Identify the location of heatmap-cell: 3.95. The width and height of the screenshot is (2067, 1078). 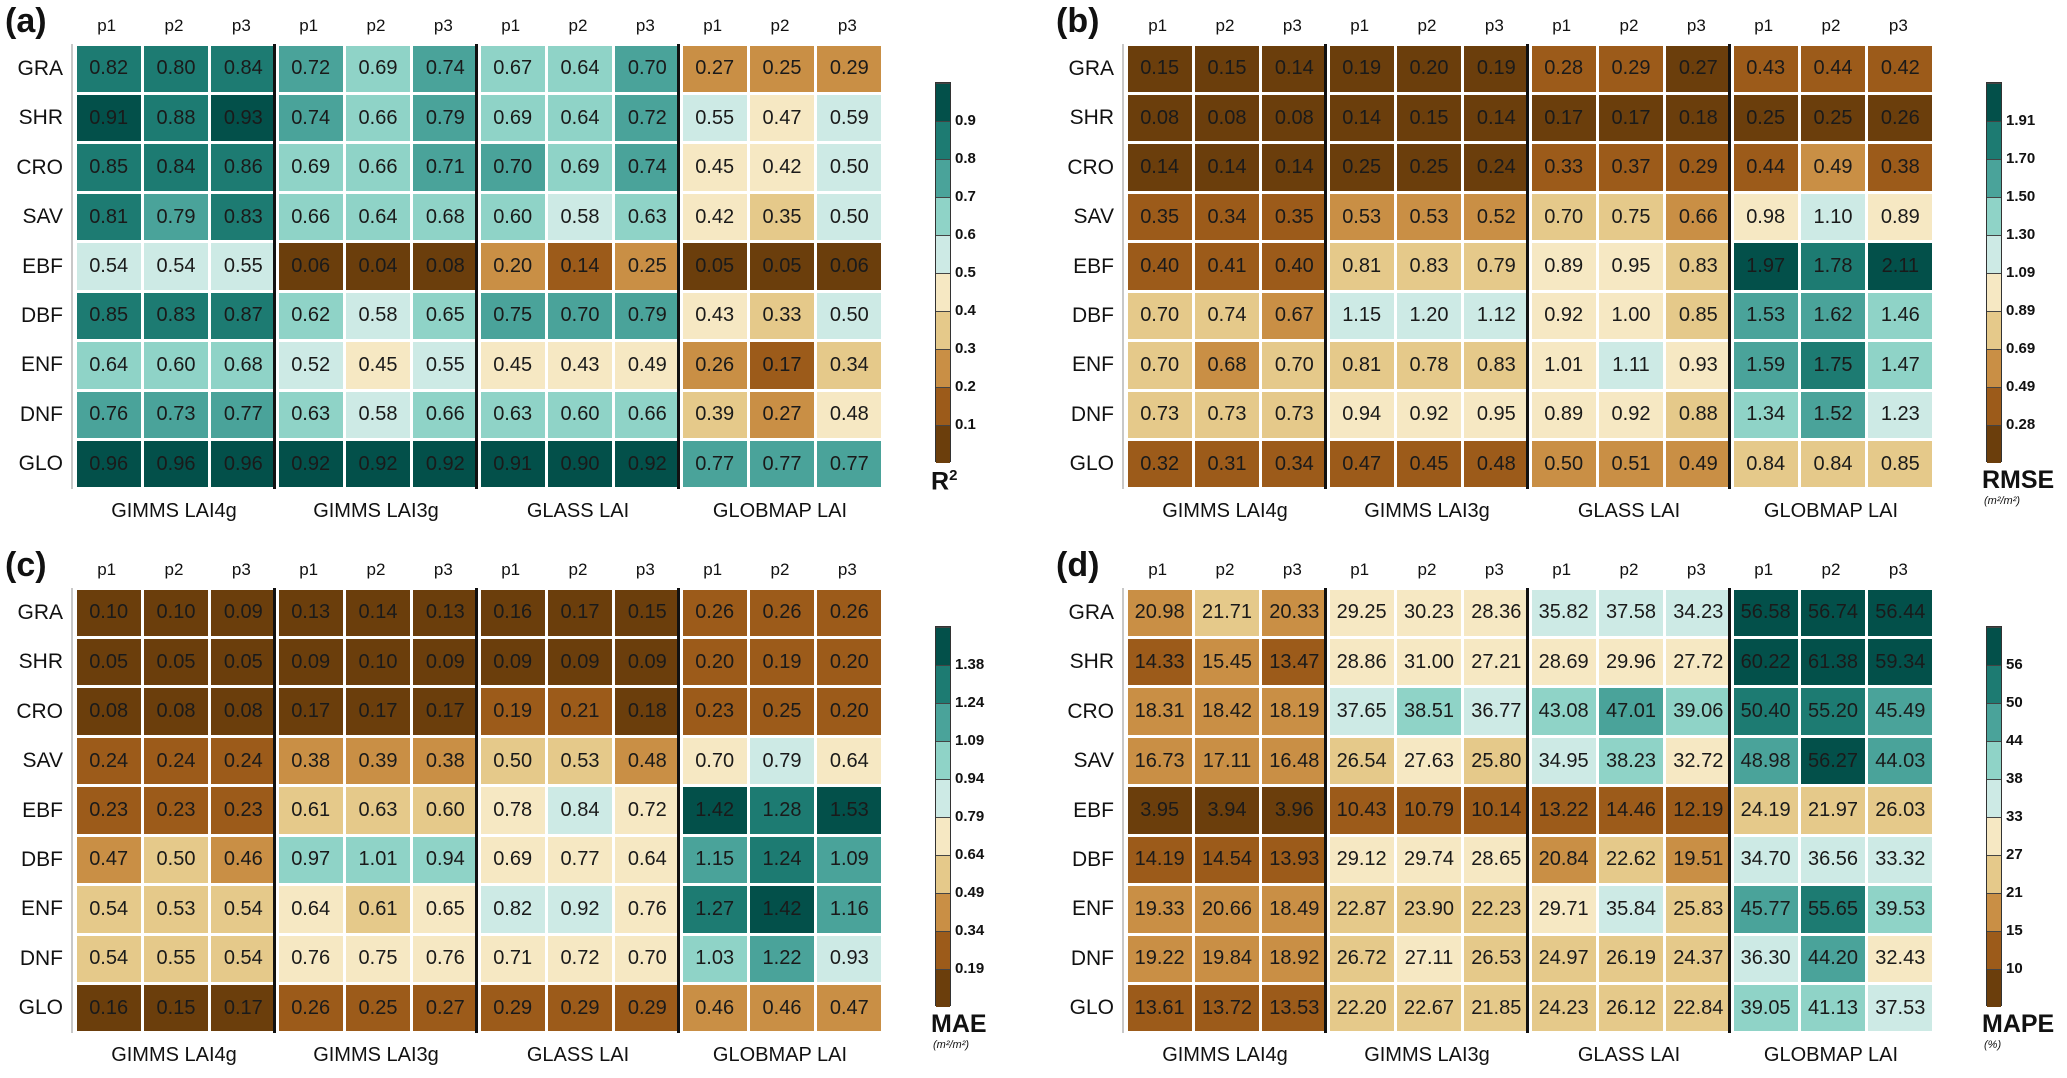
(1159, 810).